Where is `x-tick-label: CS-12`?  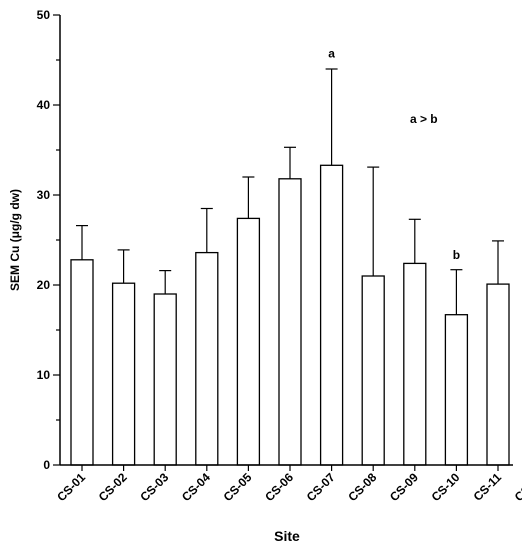
x-tick-label: CS-12 is located at coordinates (517, 487).